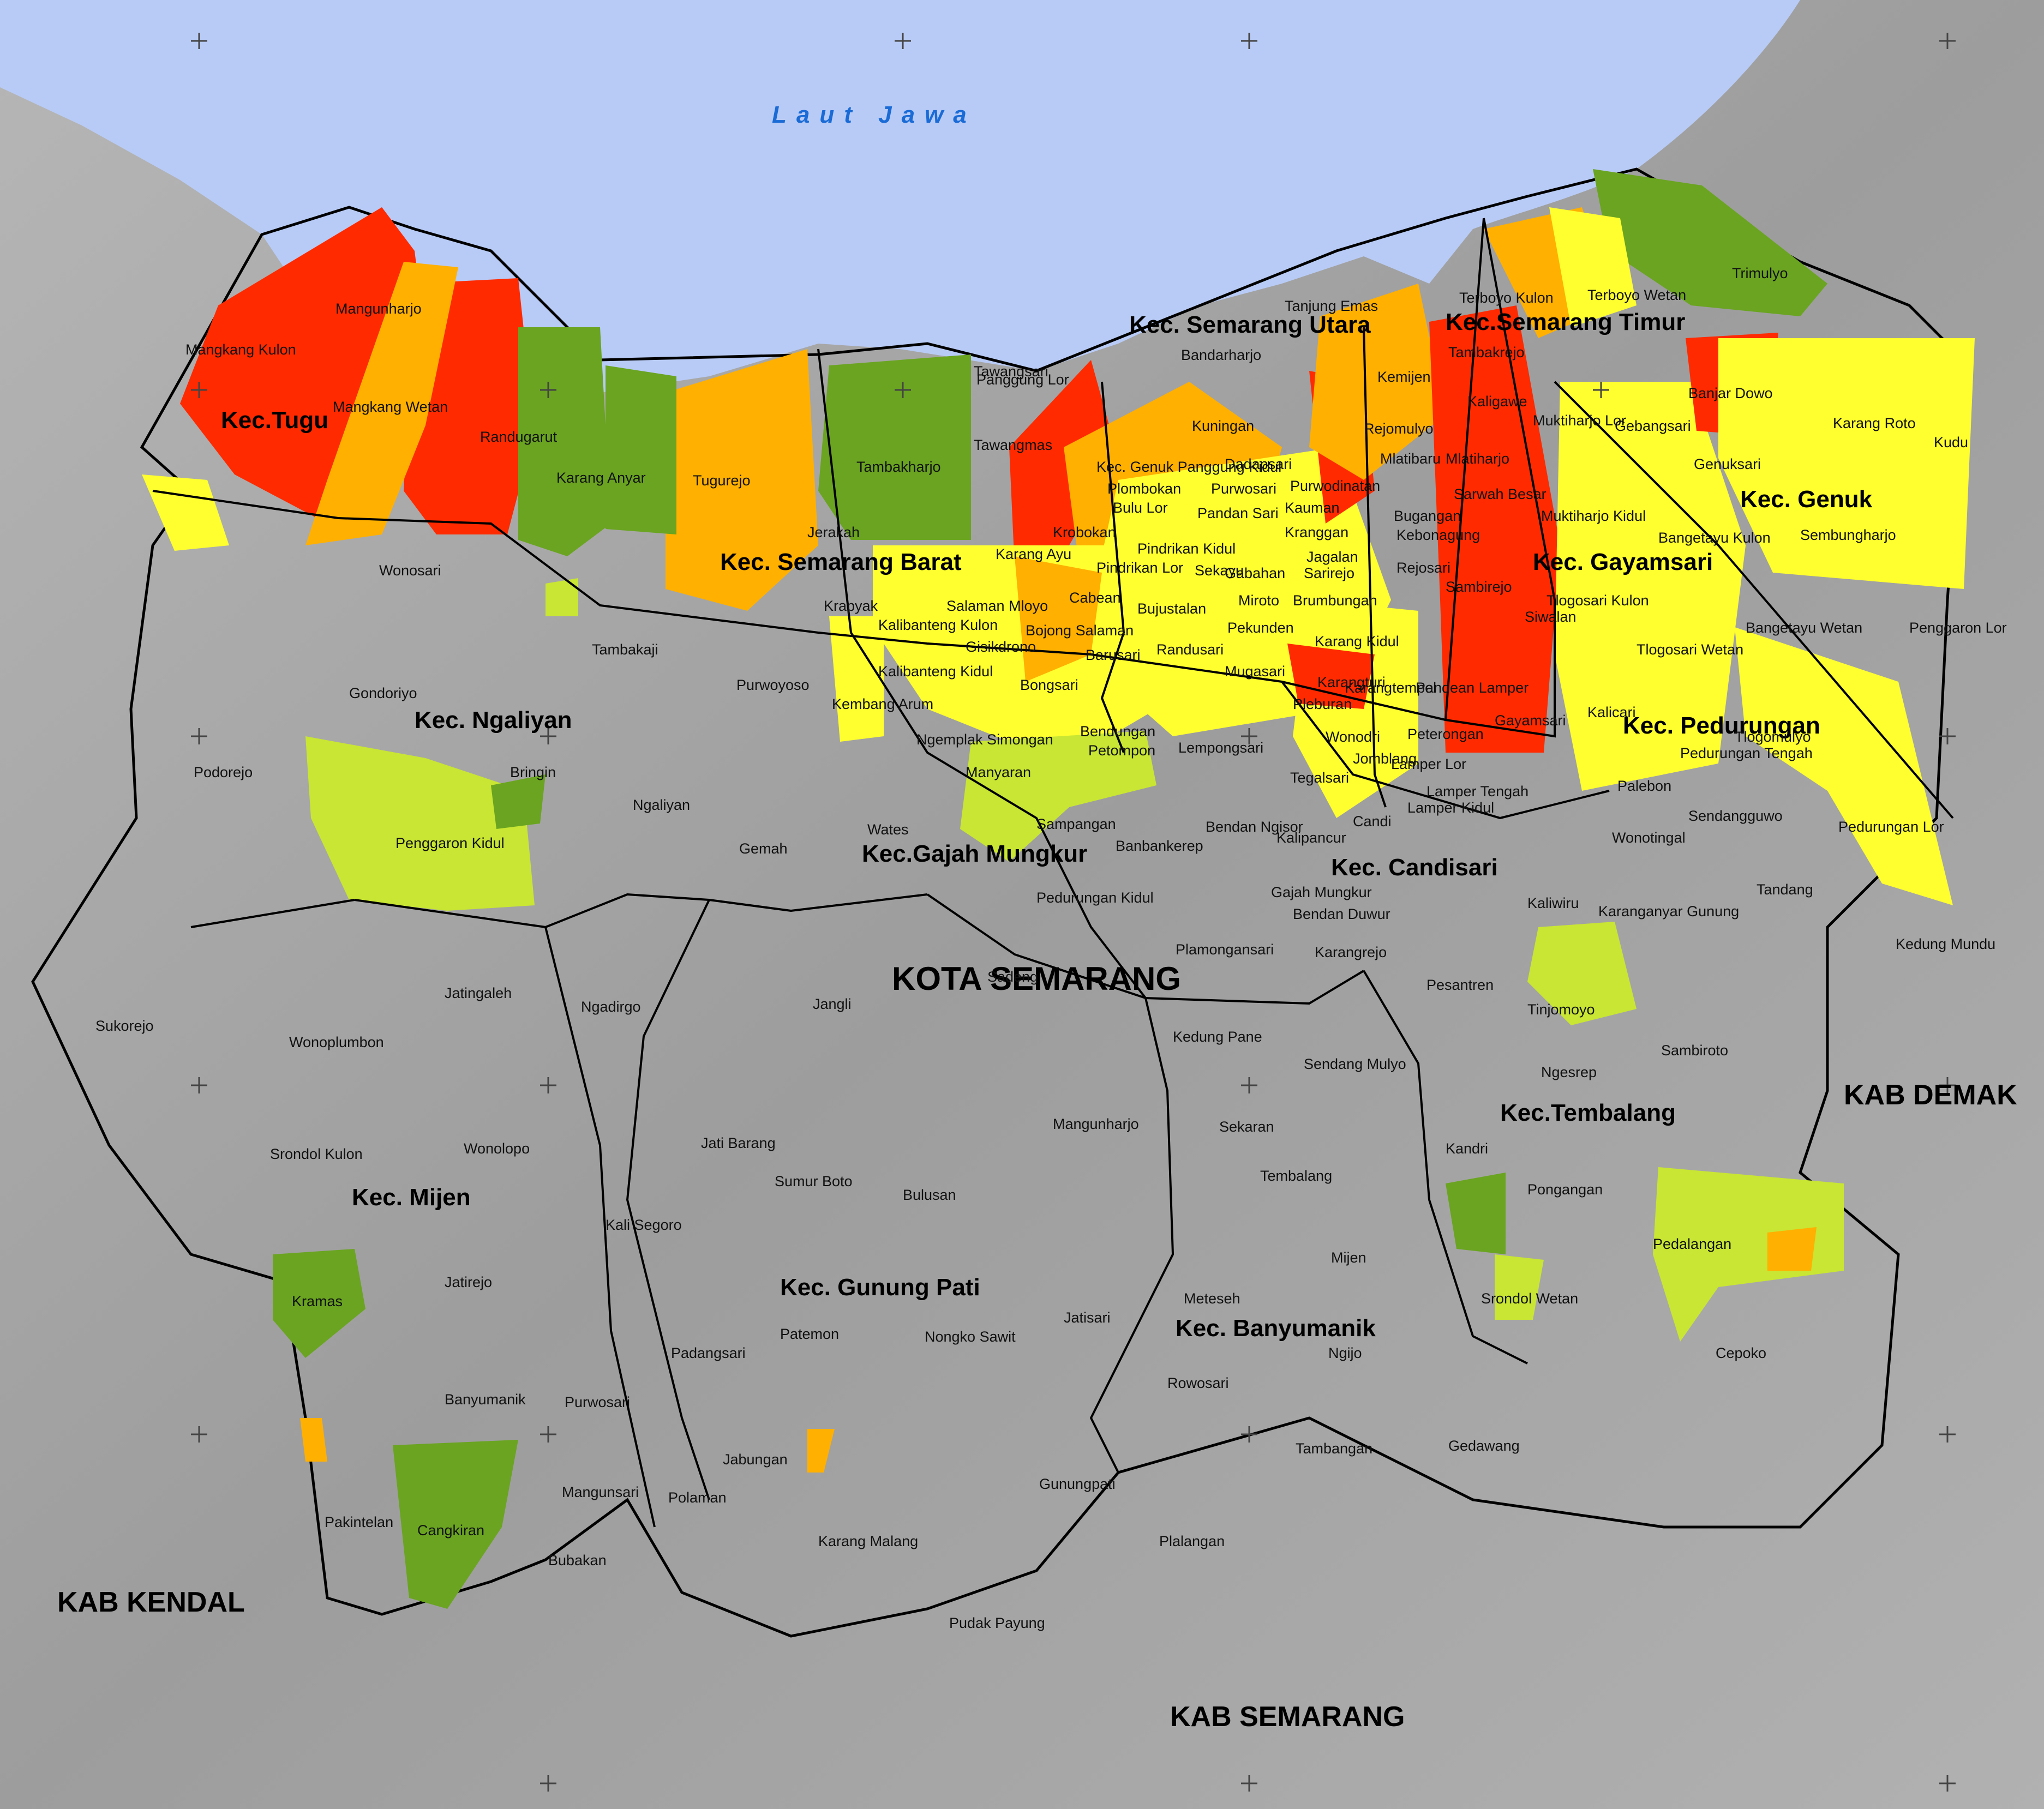  I want to click on village-label: Randusari, so click(1190, 649).